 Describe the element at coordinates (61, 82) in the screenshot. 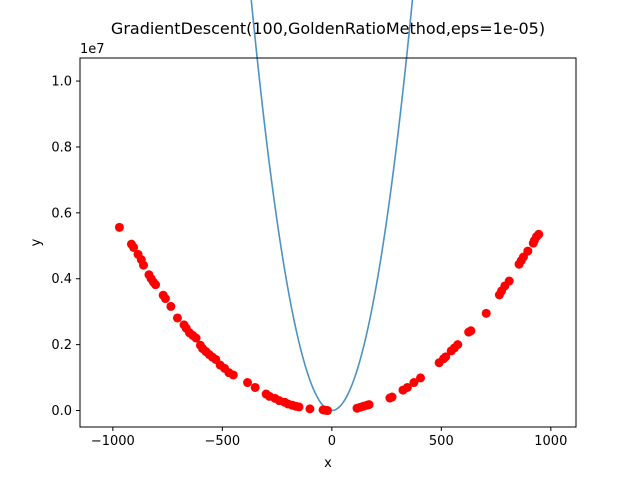

I see `y-tick-label: 1.0` at that location.